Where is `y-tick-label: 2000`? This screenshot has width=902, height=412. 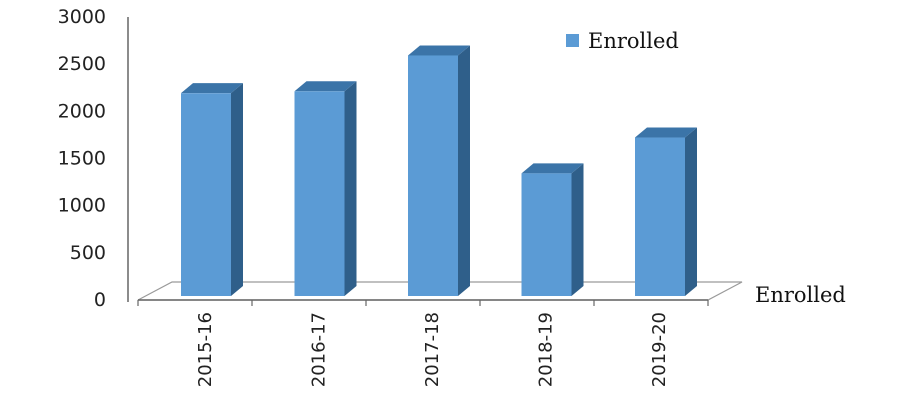 y-tick-label: 2000 is located at coordinates (82, 111).